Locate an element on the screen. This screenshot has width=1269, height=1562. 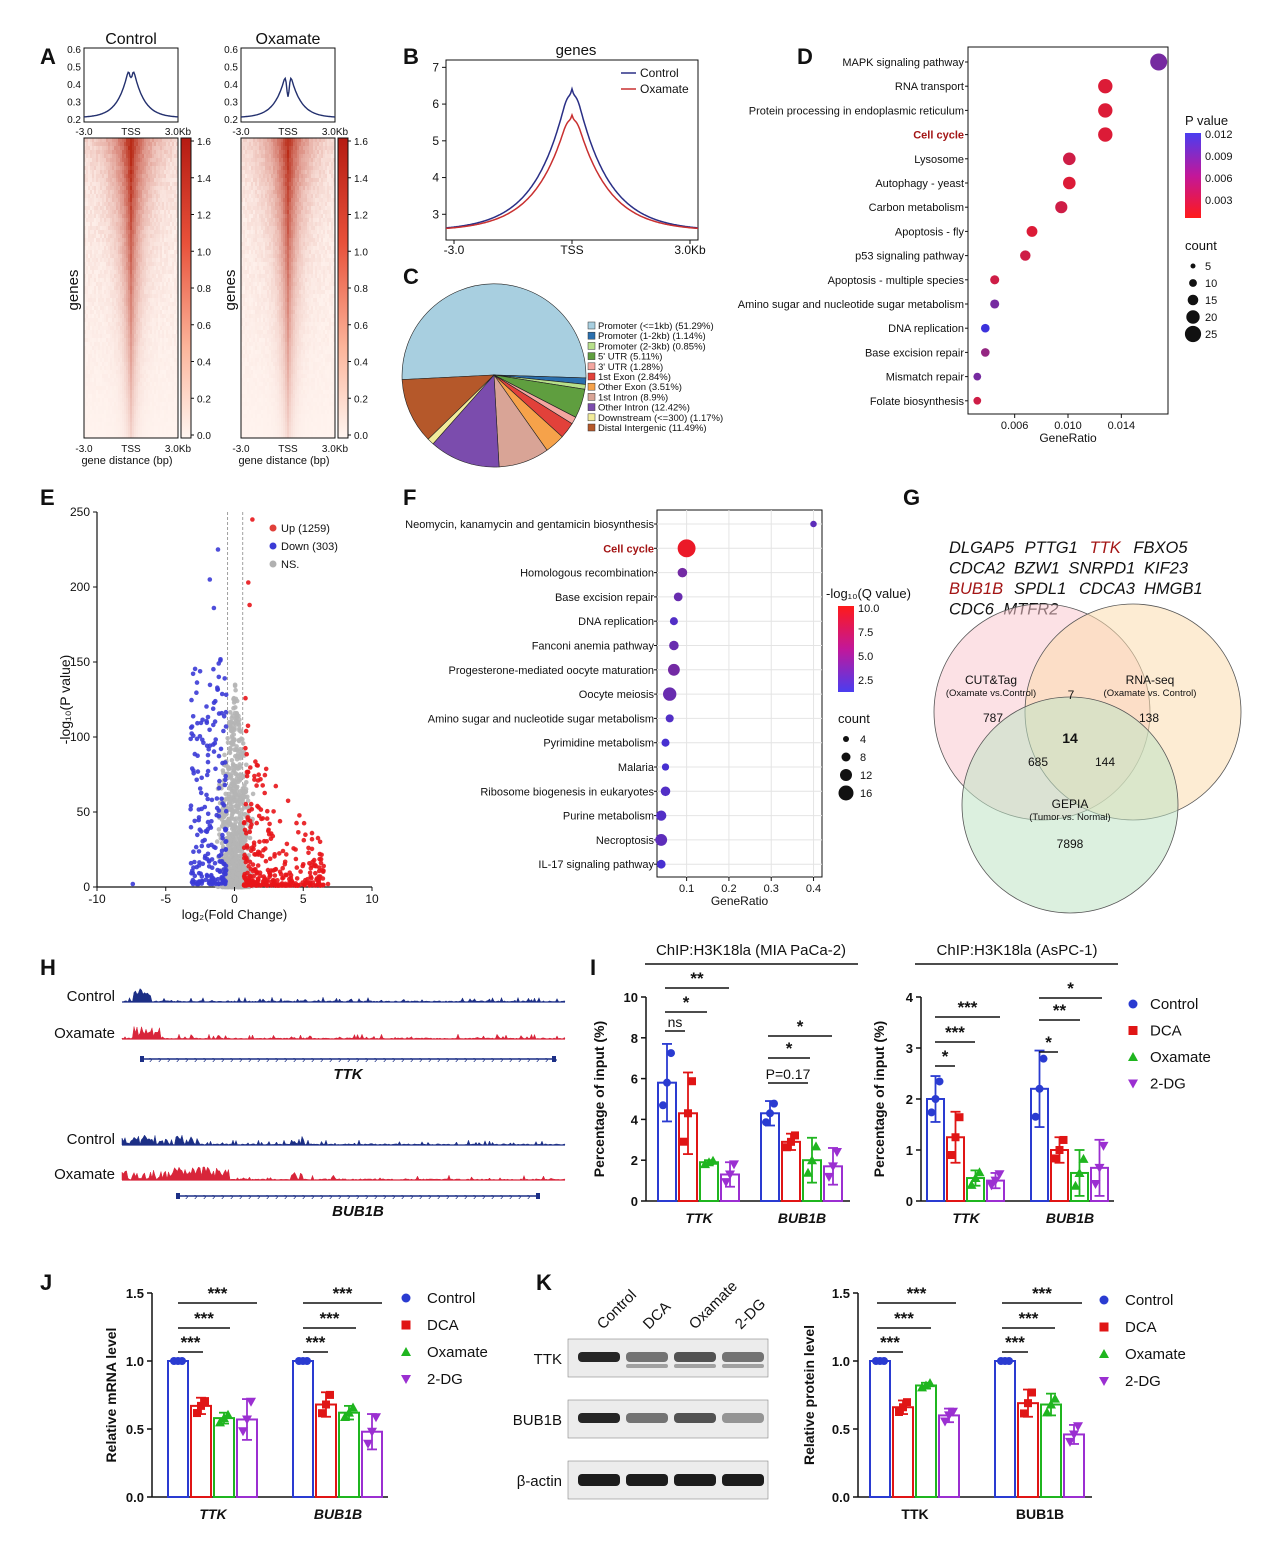
profile-ytick: 0.6 is located at coordinates (74, 50).